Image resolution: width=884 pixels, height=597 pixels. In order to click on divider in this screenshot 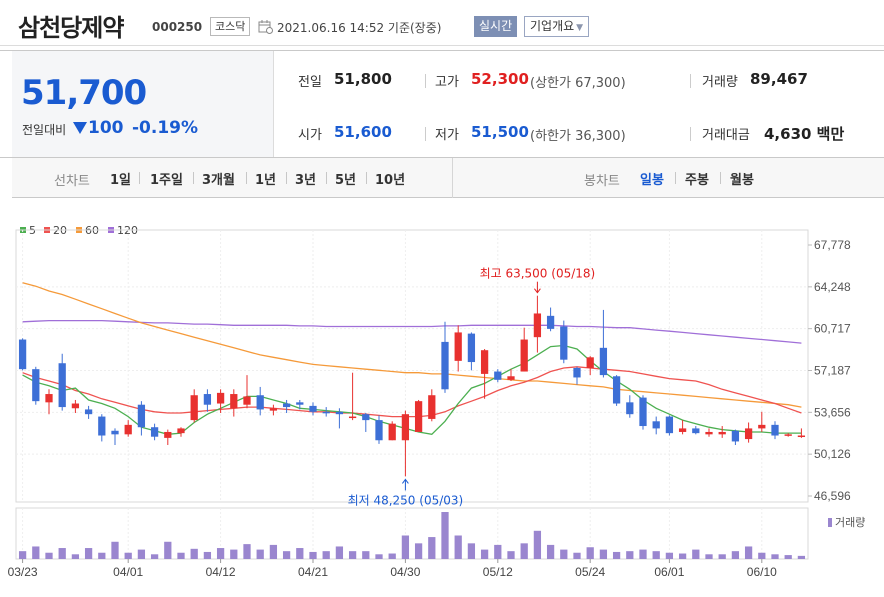, I will do `click(690, 134)`.